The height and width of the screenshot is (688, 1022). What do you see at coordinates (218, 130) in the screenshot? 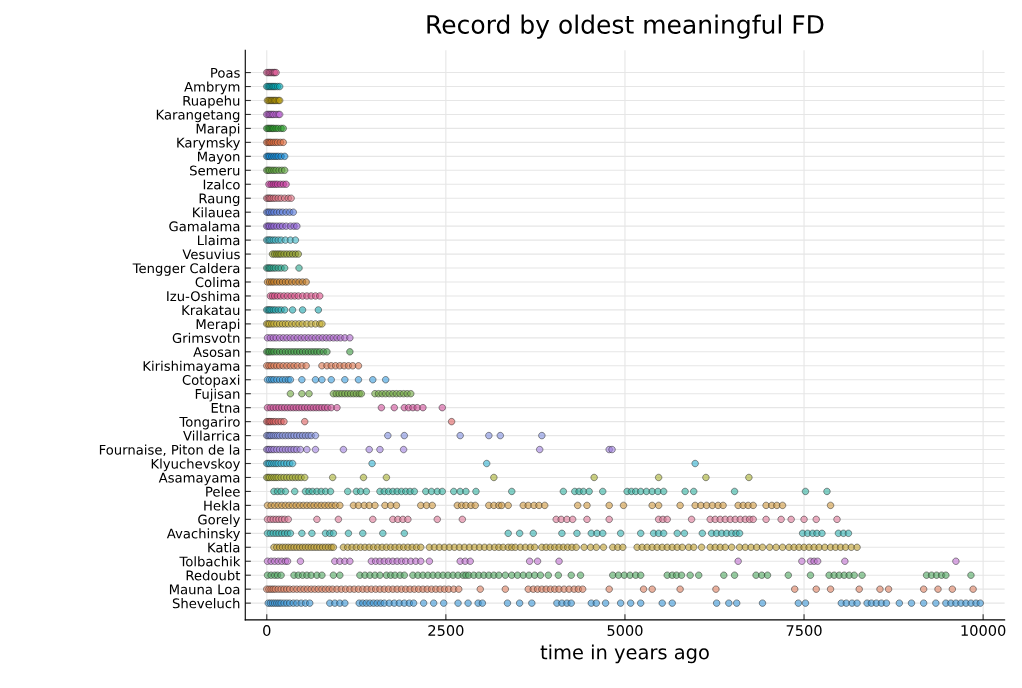
I see `y-tick-label: Marapi` at bounding box center [218, 130].